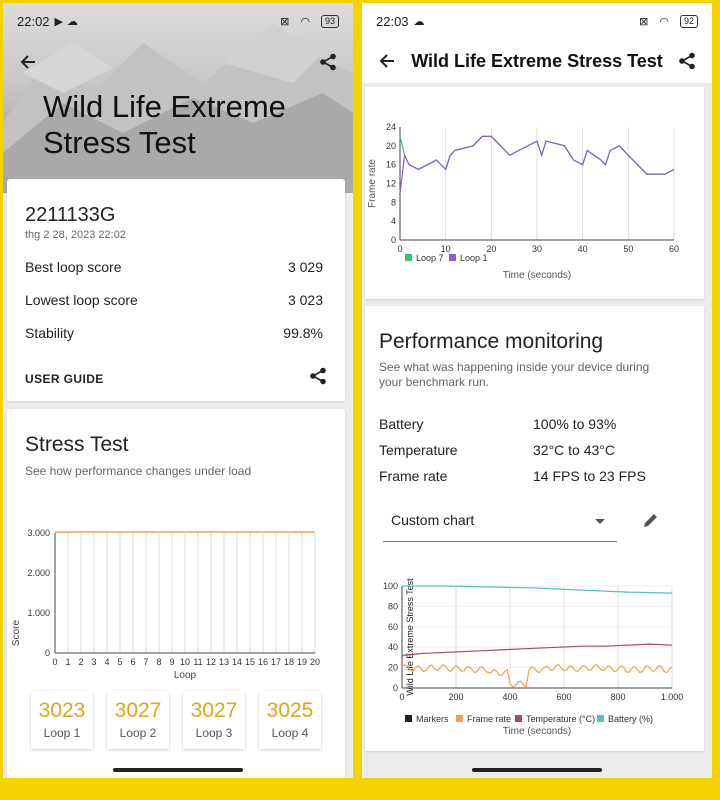  I want to click on legend-label: Markers, so click(432, 719).